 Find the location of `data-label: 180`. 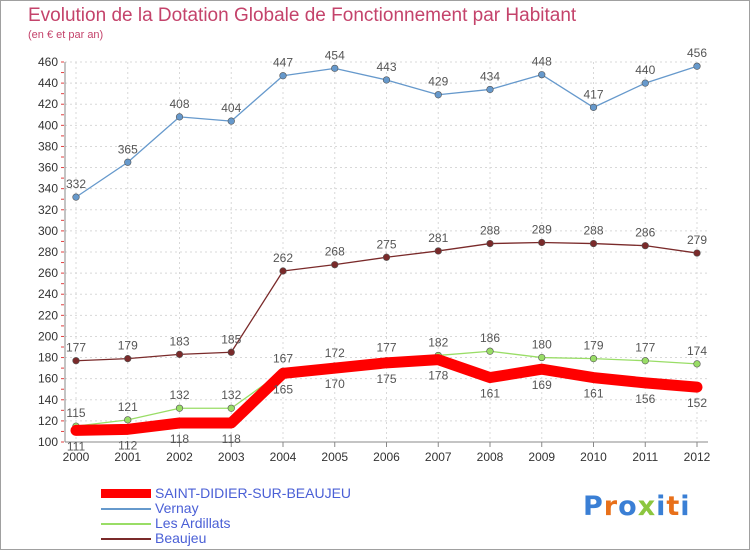

data-label: 180 is located at coordinates (542, 345).